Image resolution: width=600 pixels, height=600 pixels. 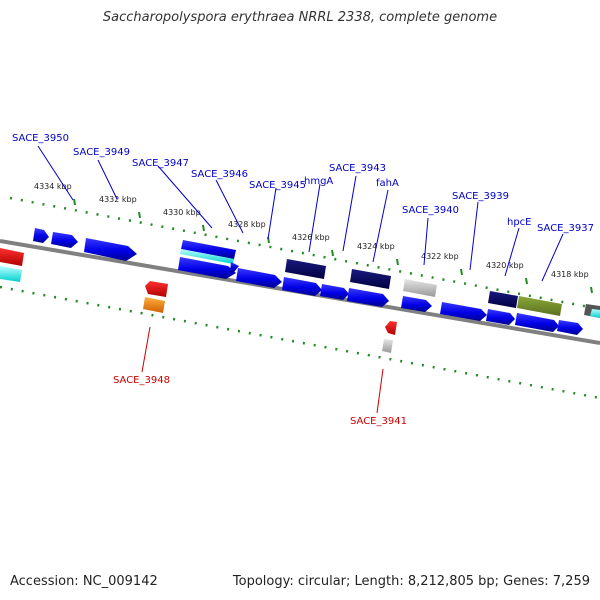 What do you see at coordinates (480, 196) in the screenshot?
I see `gene-label: SACE_3939` at bounding box center [480, 196].